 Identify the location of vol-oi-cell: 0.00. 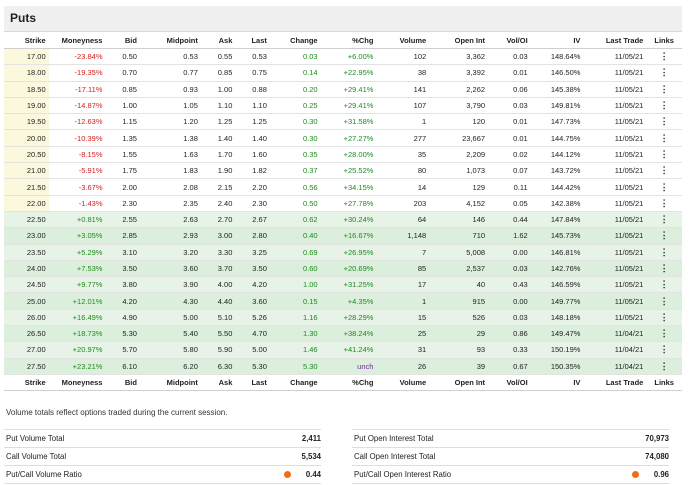
(509, 301).